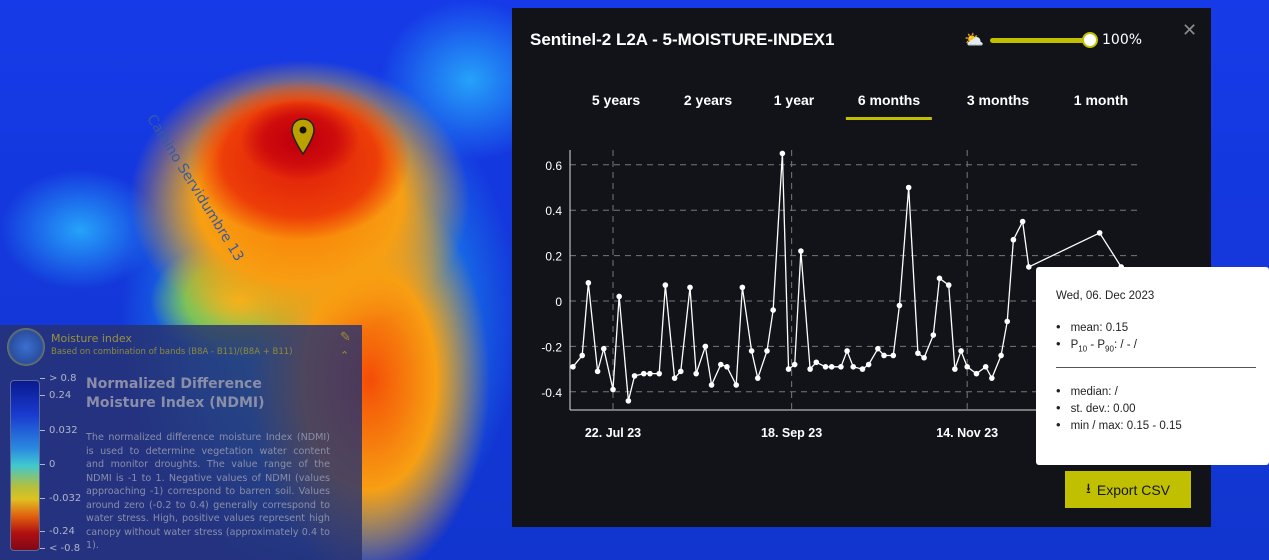  Describe the element at coordinates (59, 430) in the screenshot. I see `scale-tick: 0.032` at that location.